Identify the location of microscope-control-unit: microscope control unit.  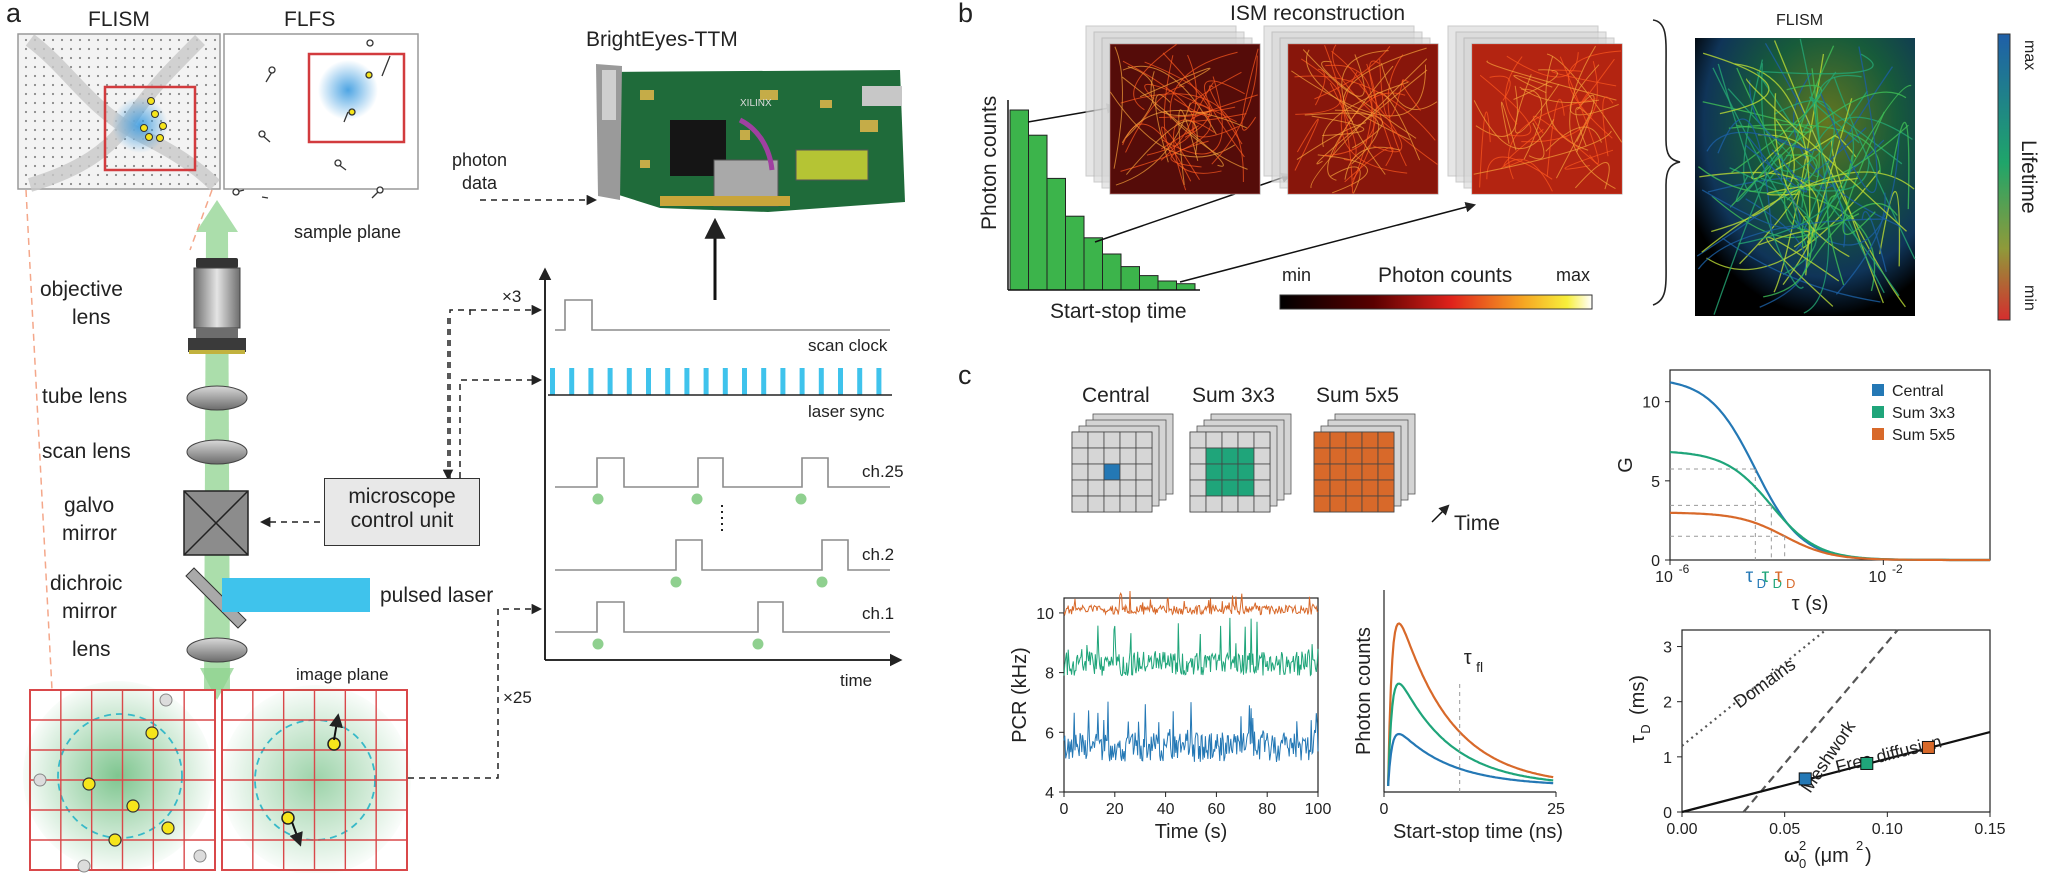
(402, 512).